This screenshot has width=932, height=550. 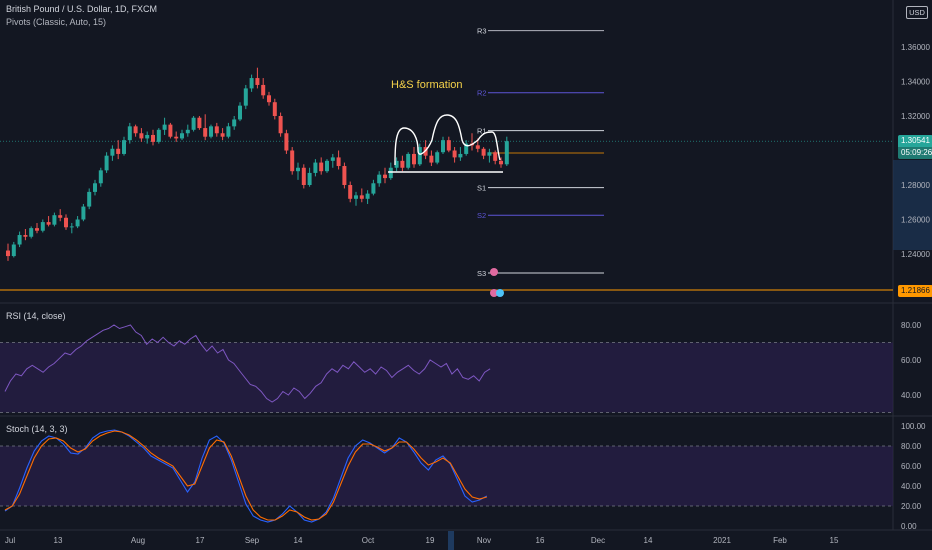 What do you see at coordinates (915, 141) in the screenshot?
I see `current-price-tag: 1.30541` at bounding box center [915, 141].